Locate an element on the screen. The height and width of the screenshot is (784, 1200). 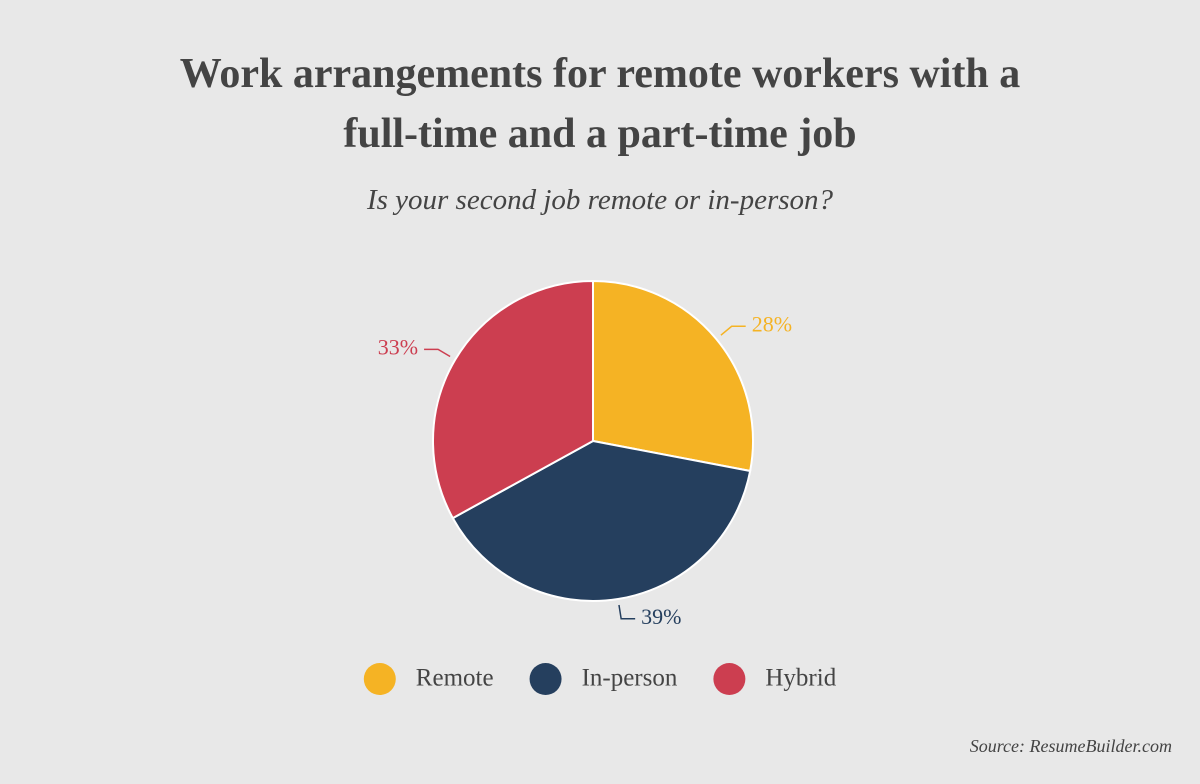
source: Source: ResumeBuilder.com is located at coordinates (1070, 746).